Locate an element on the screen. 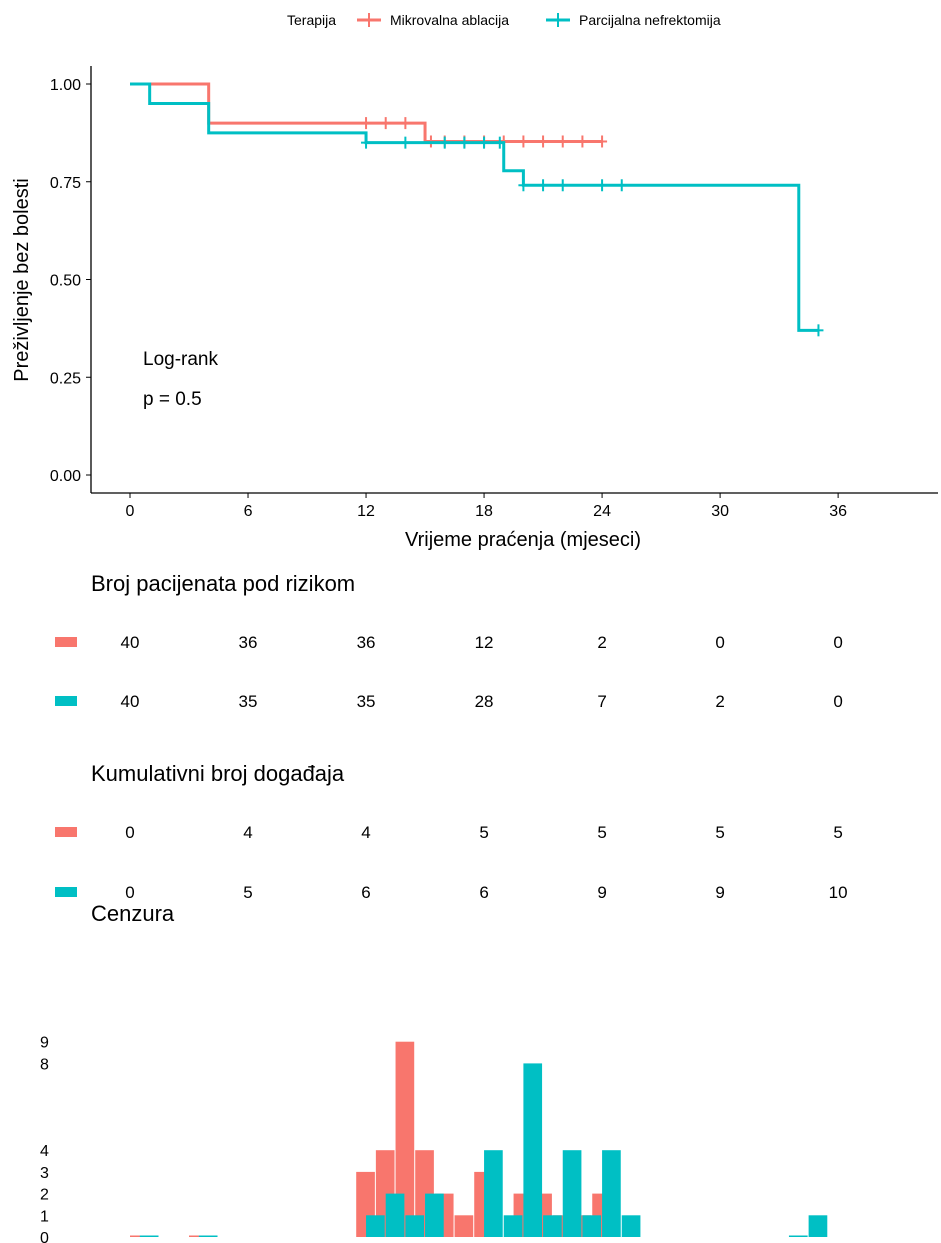  y-tick-label: 0.75 is located at coordinates (65, 183).